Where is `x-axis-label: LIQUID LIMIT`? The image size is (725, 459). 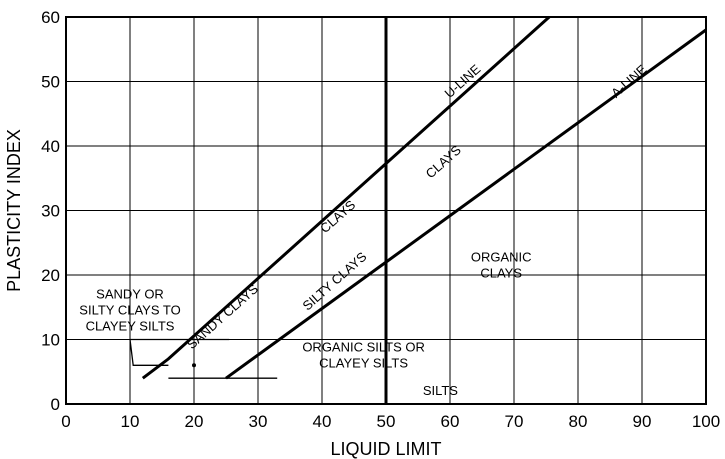 x-axis-label: LIQUID LIMIT is located at coordinates (385, 449).